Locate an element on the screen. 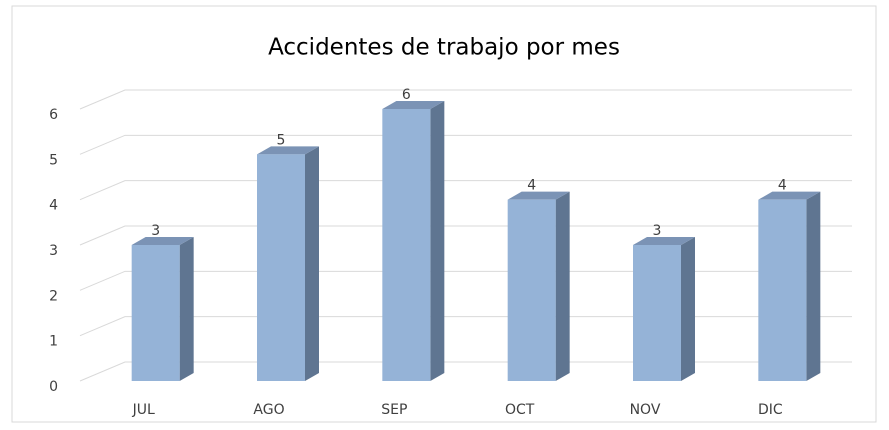 This screenshot has height=430, width=889. y-tick-label: 3 is located at coordinates (53, 251).